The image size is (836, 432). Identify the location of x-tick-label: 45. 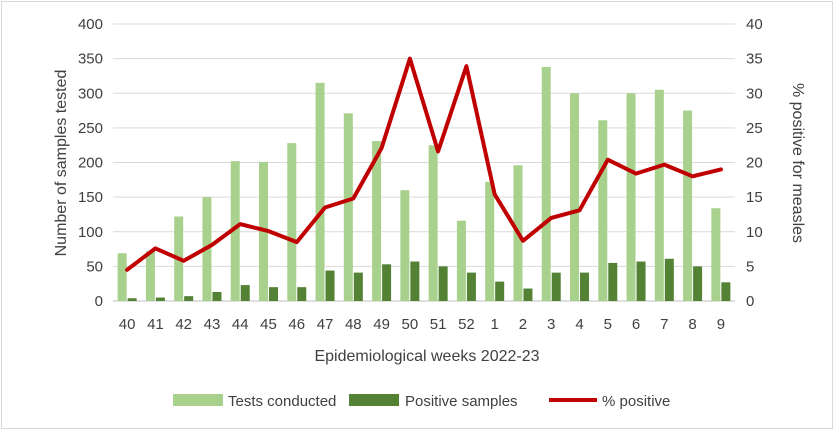
(268, 324).